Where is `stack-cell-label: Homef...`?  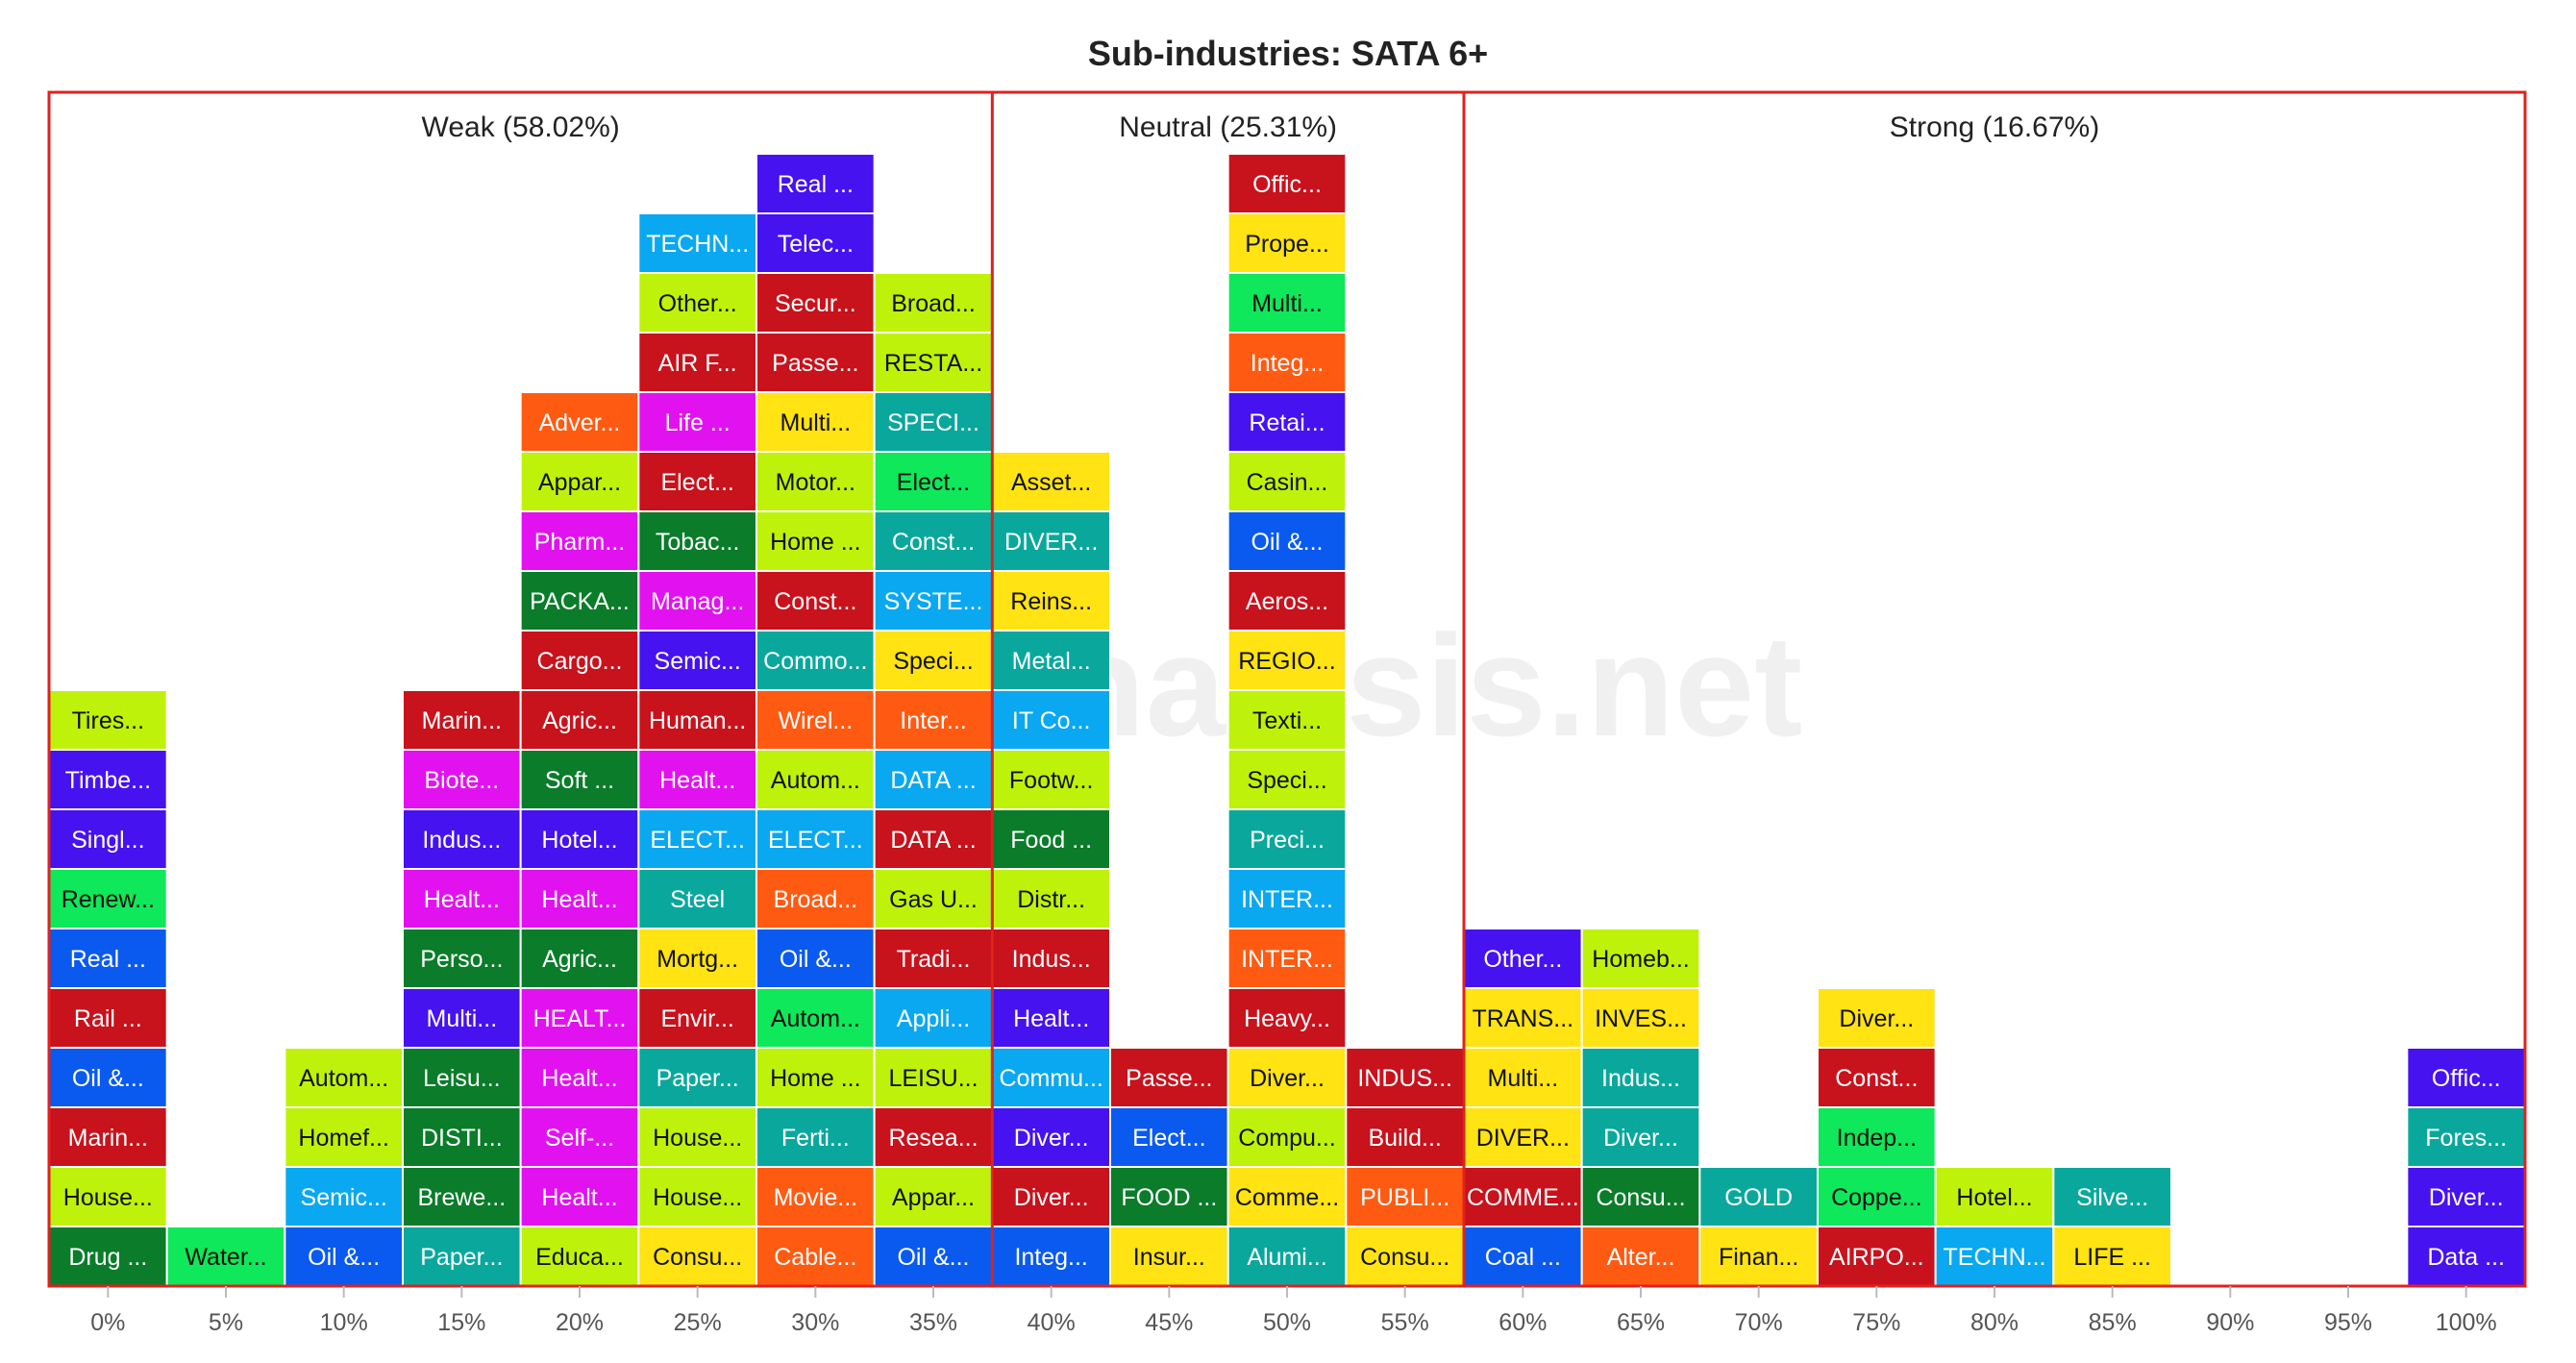
stack-cell-label: Homef... is located at coordinates (343, 1138).